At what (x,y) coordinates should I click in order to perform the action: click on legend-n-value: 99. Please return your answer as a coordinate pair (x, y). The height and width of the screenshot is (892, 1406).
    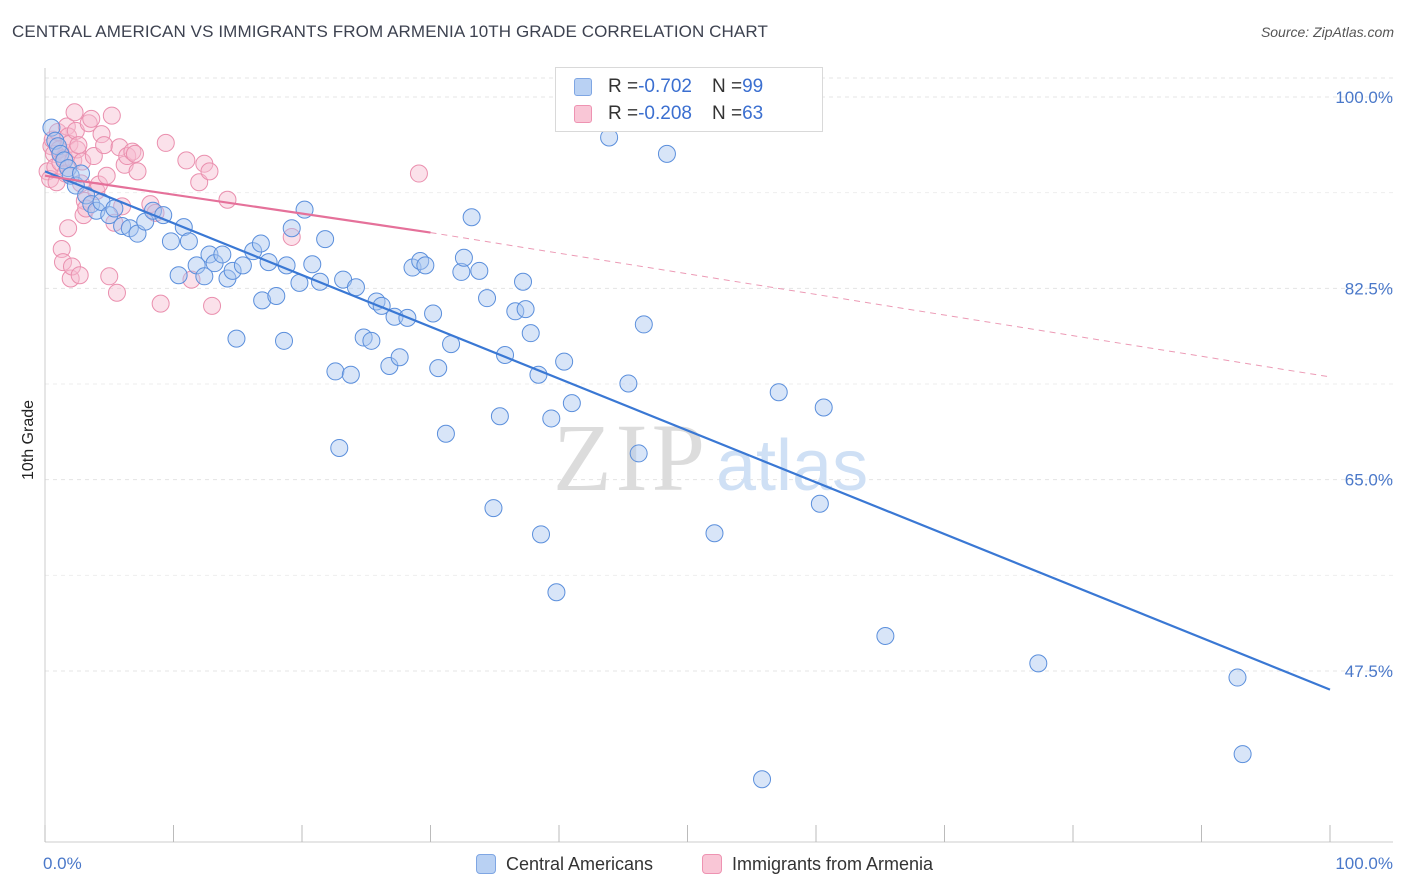
    Looking at the image, I should click on (753, 86).